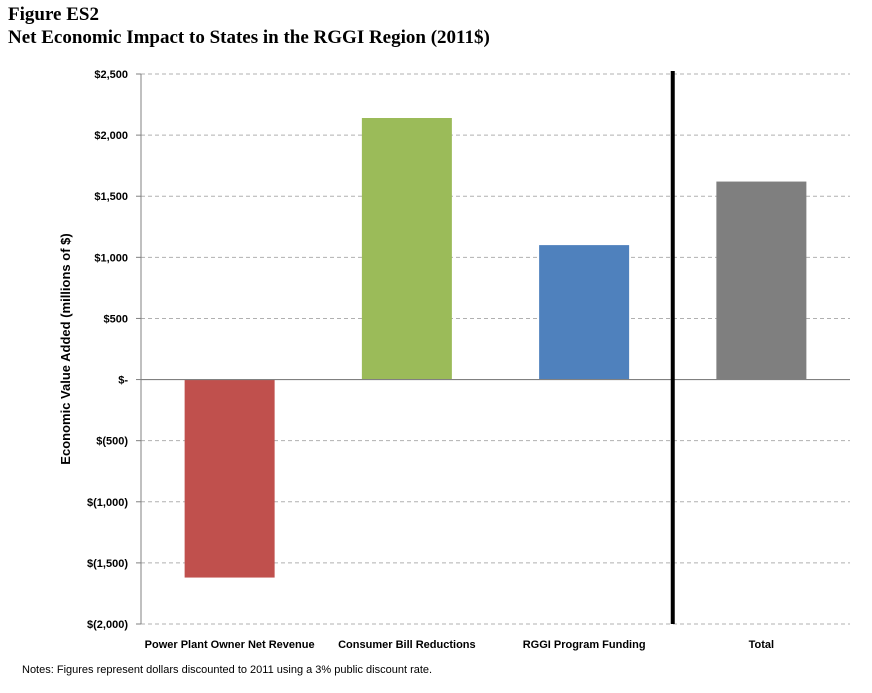  I want to click on y-tick-label: $1,000, so click(111, 258).